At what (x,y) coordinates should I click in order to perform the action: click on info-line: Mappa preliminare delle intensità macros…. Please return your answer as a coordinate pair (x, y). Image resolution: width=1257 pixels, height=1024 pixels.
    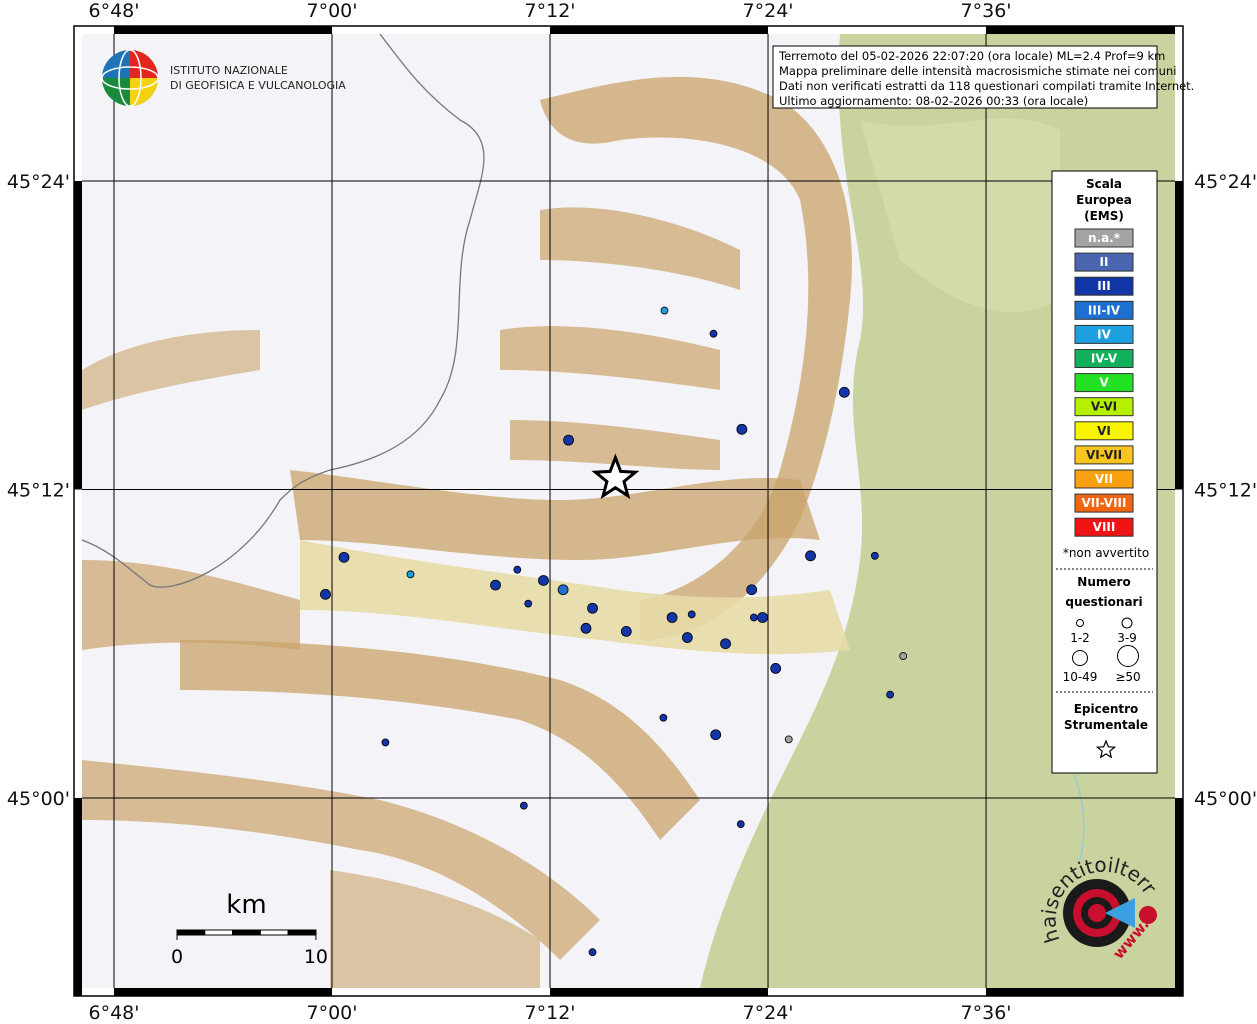
    Looking at the image, I should click on (977, 71).